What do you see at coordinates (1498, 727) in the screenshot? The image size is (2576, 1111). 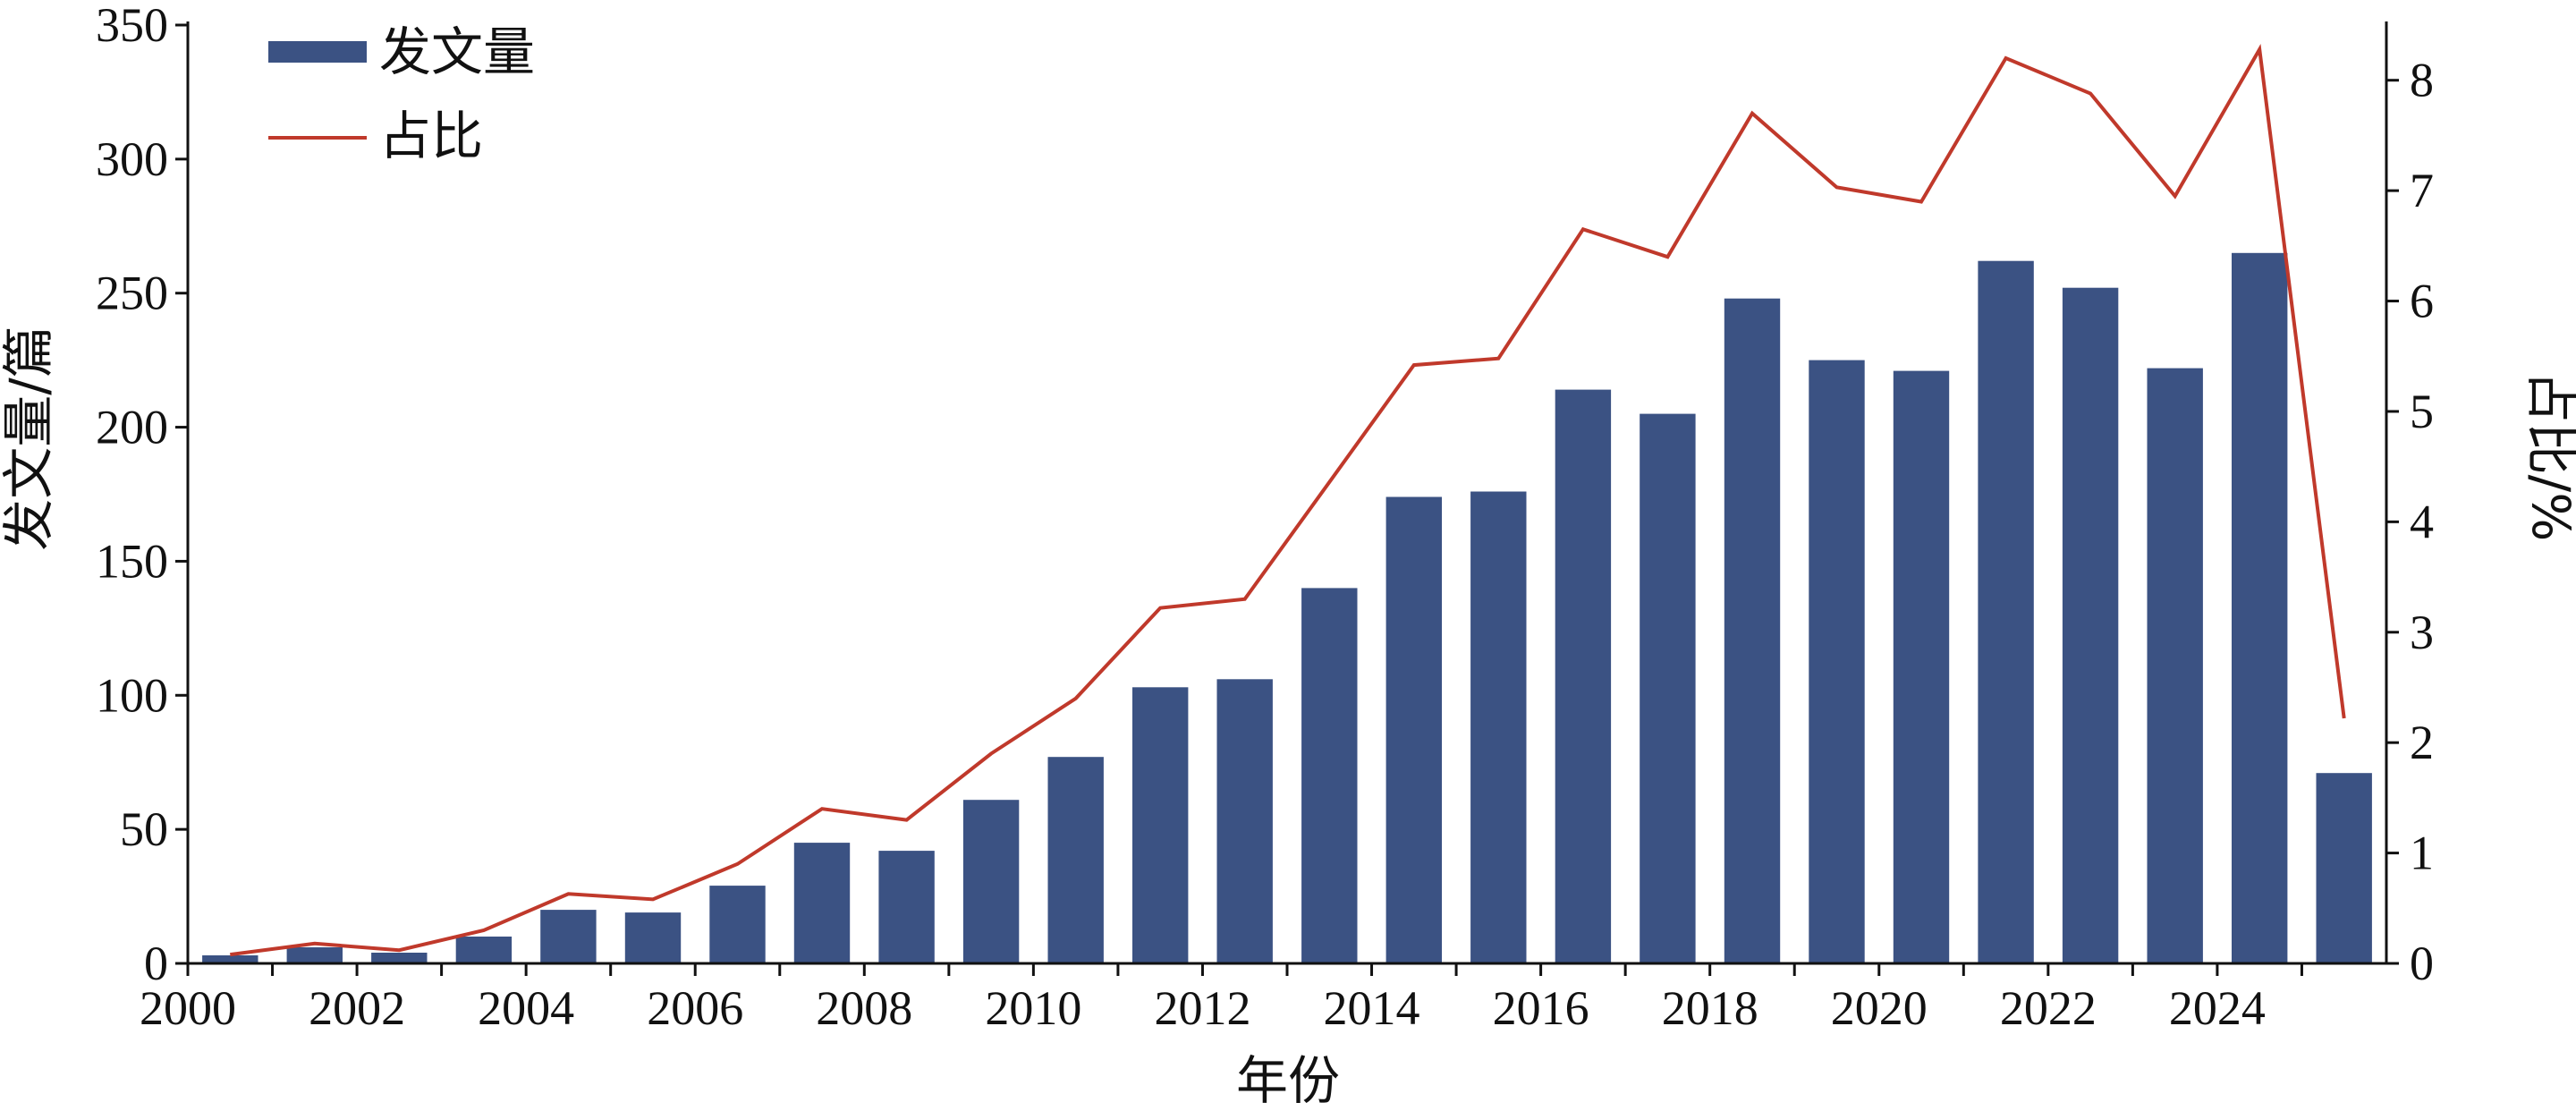 I see `bar-2015` at bounding box center [1498, 727].